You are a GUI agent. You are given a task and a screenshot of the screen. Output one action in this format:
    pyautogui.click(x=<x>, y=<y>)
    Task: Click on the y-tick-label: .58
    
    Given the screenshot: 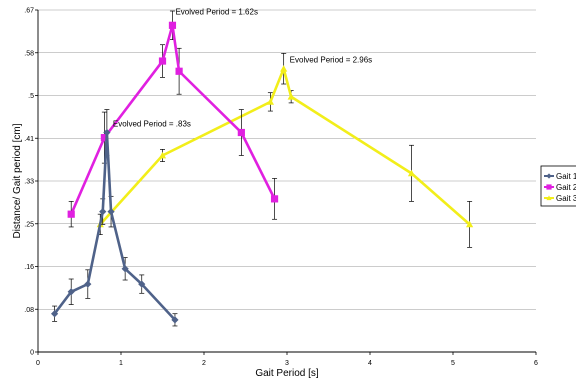 What is the action you would take?
    pyautogui.click(x=29, y=53)
    